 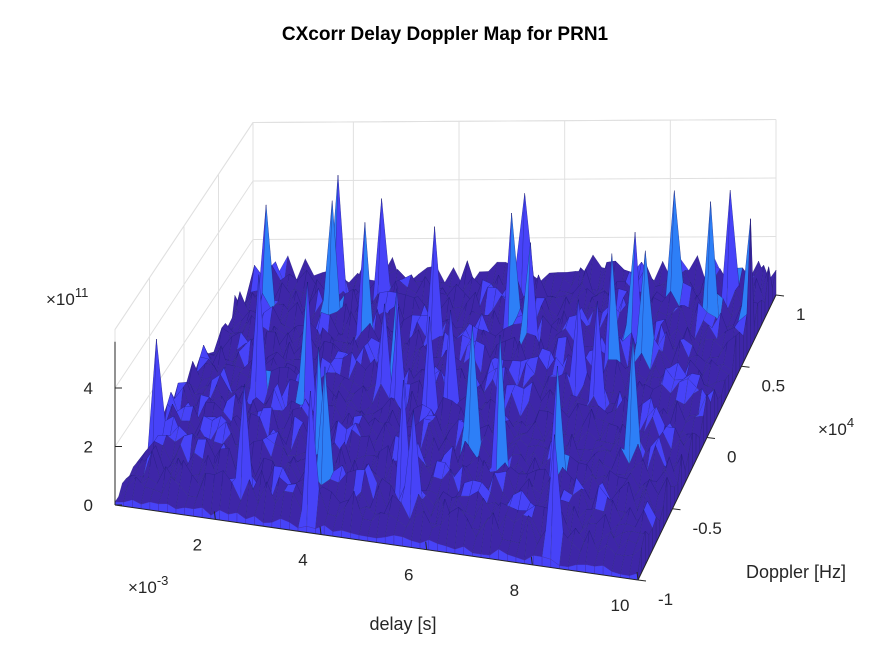 What do you see at coordinates (665, 599) in the screenshot?
I see `y-tick-label: -1` at bounding box center [665, 599].